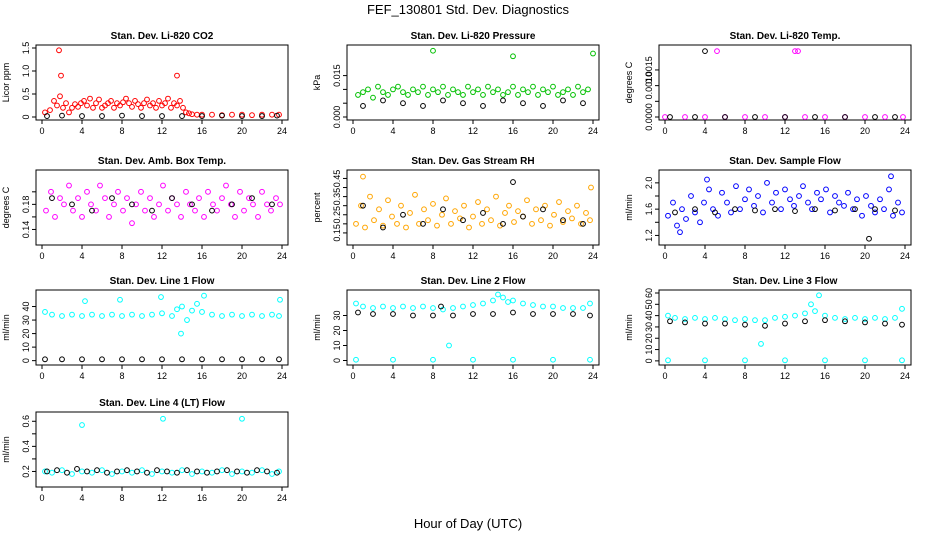 The image size is (936, 540). What do you see at coordinates (337, 75) in the screenshot?
I see `y-tick-label: 0.015` at bounding box center [337, 75].